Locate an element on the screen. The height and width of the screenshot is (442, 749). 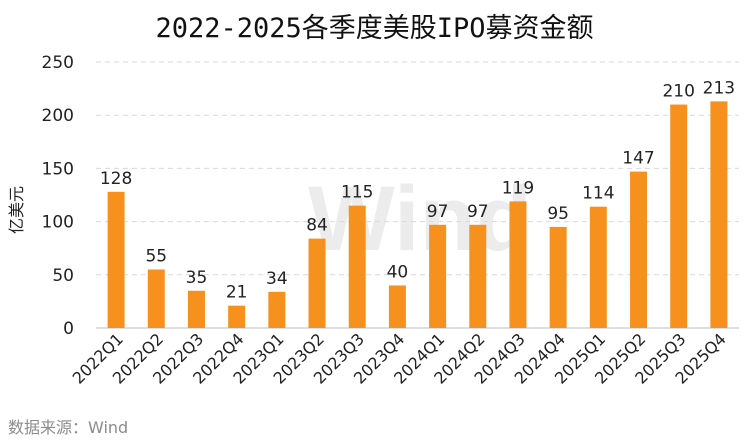
watermark: Wind is located at coordinates (420, 219).